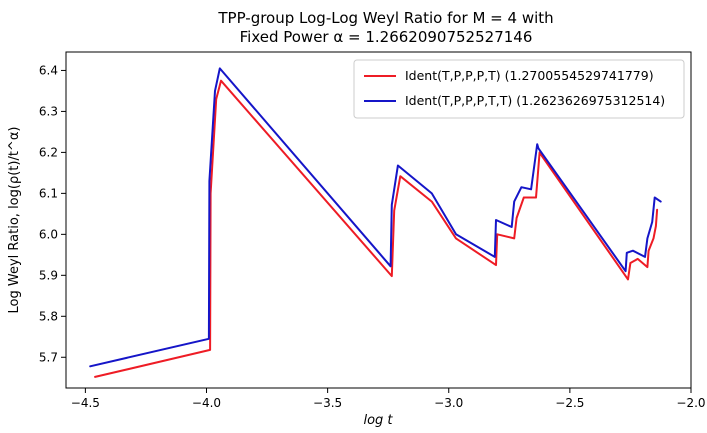  I want to click on x-tick-label: −4.5, so click(85, 403).